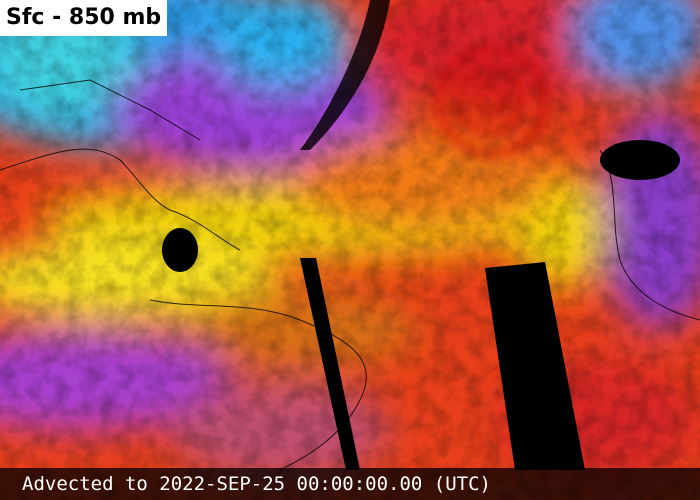 This screenshot has width=700, height=500. Describe the element at coordinates (492, 102) in the screenshot. I see `cyclone-swirl` at that location.